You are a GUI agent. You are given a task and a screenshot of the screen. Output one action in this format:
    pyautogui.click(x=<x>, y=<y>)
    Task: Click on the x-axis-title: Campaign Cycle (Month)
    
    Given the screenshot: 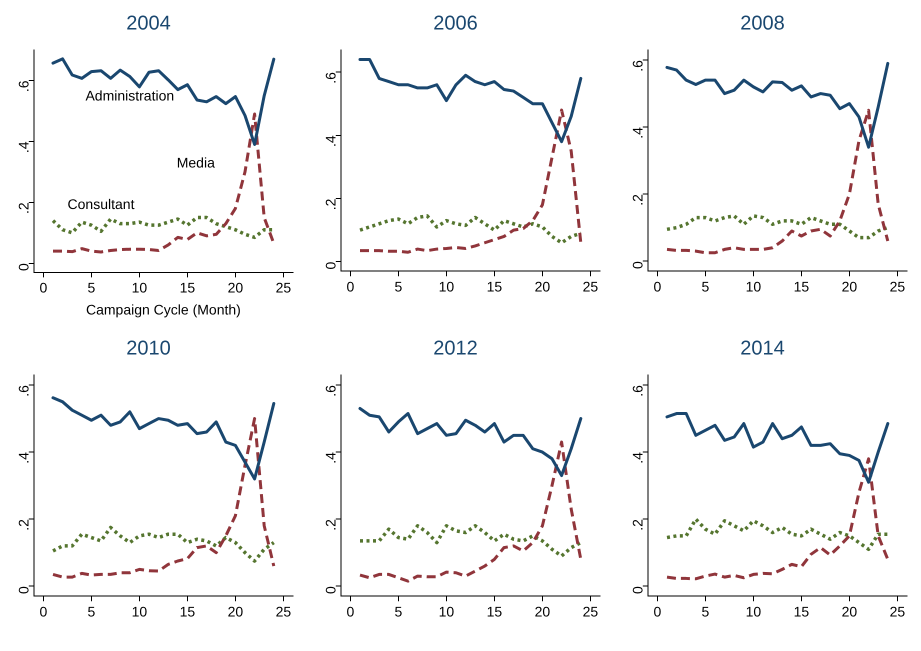 What is the action you would take?
    pyautogui.click(x=163, y=309)
    